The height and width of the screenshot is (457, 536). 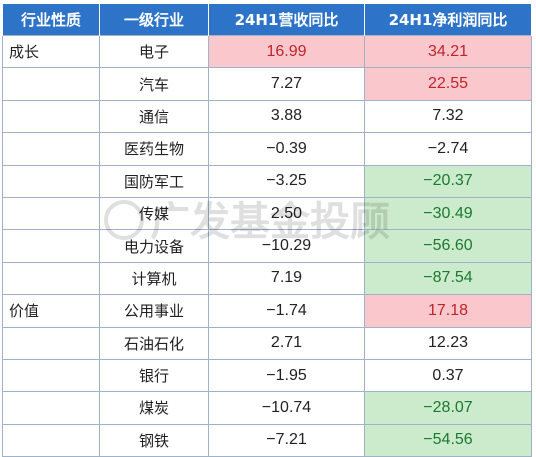 I want to click on profit-yoy-cell: −54.56, so click(x=448, y=440).